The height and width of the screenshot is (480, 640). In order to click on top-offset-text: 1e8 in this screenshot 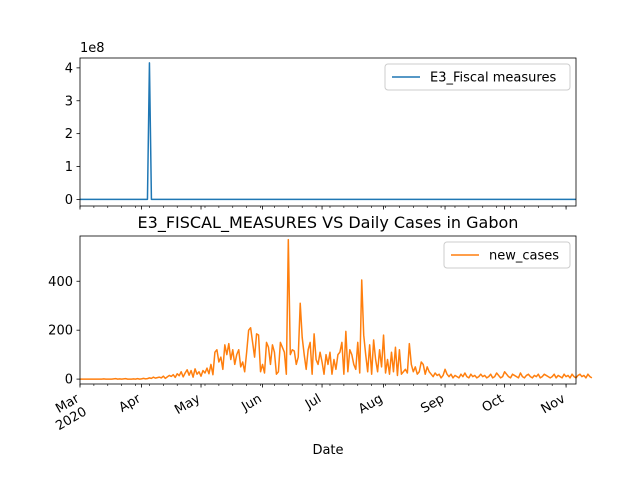, I will do `click(92, 48)`.